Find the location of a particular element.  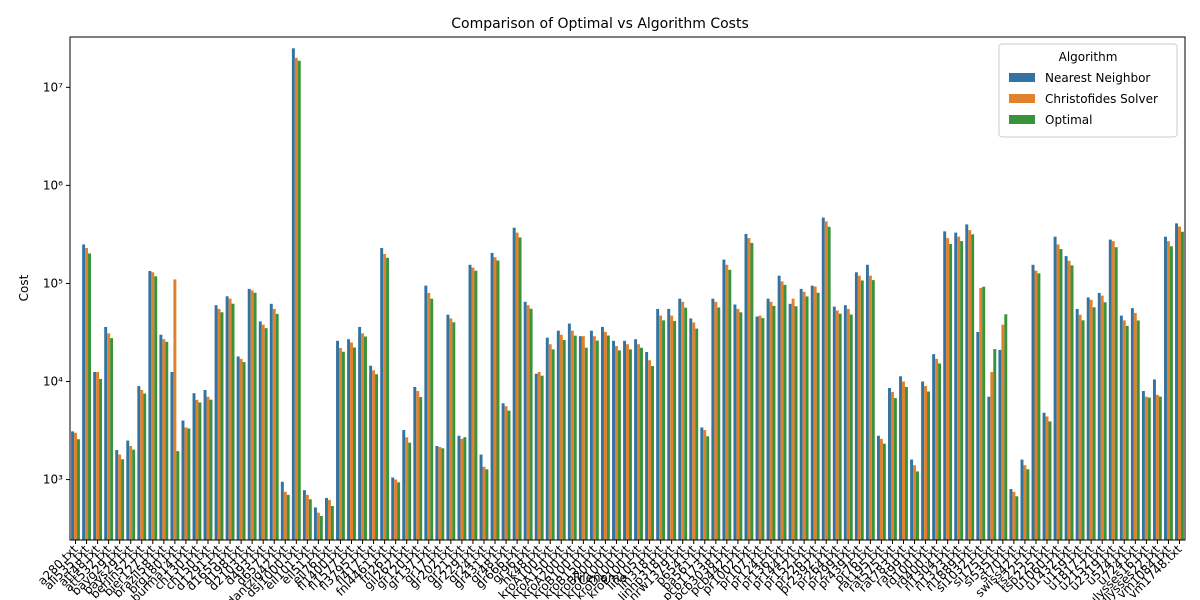

y-tick-label: 10⁵ is located at coordinates (53, 283).